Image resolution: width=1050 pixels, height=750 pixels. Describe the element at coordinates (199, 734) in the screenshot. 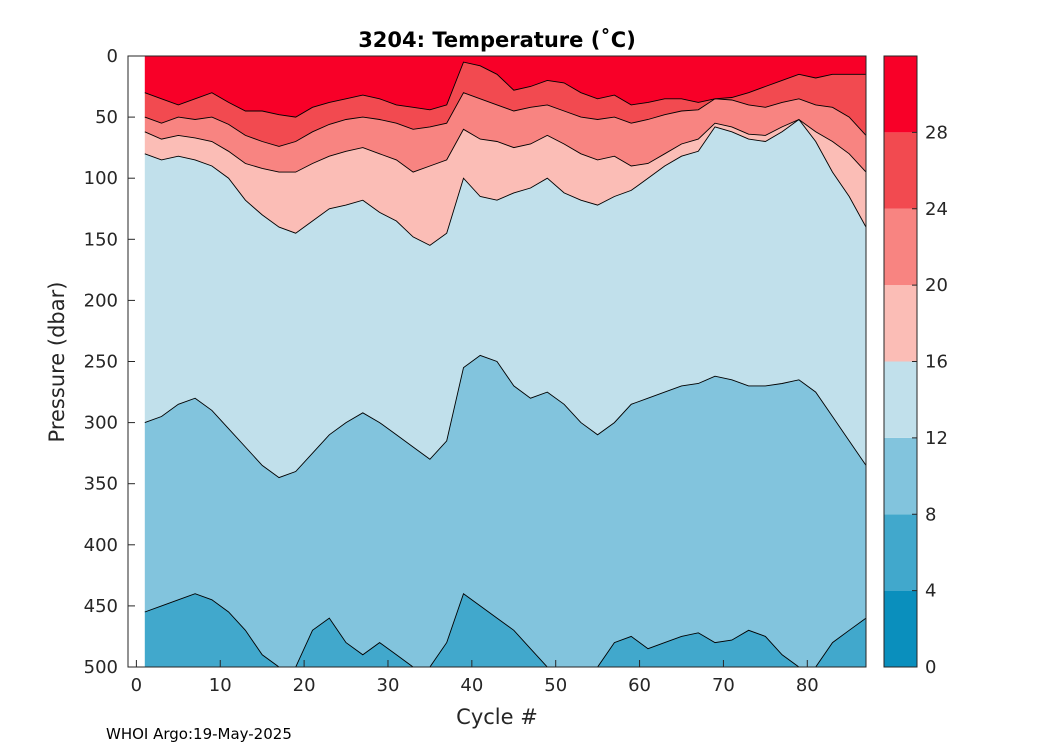

I see `footer-credit: WHOI Argo:19-May-2025` at that location.